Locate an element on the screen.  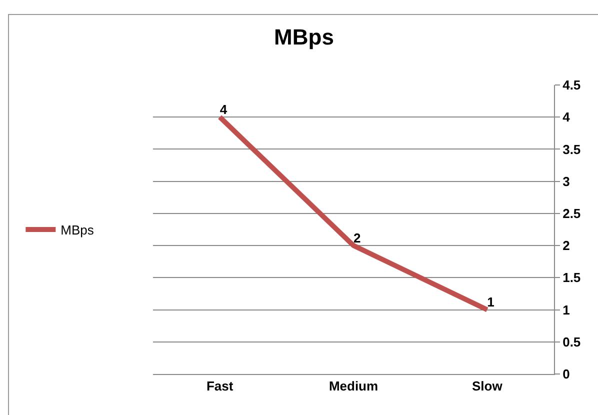
chart-title: MBps is located at coordinates (304, 37).